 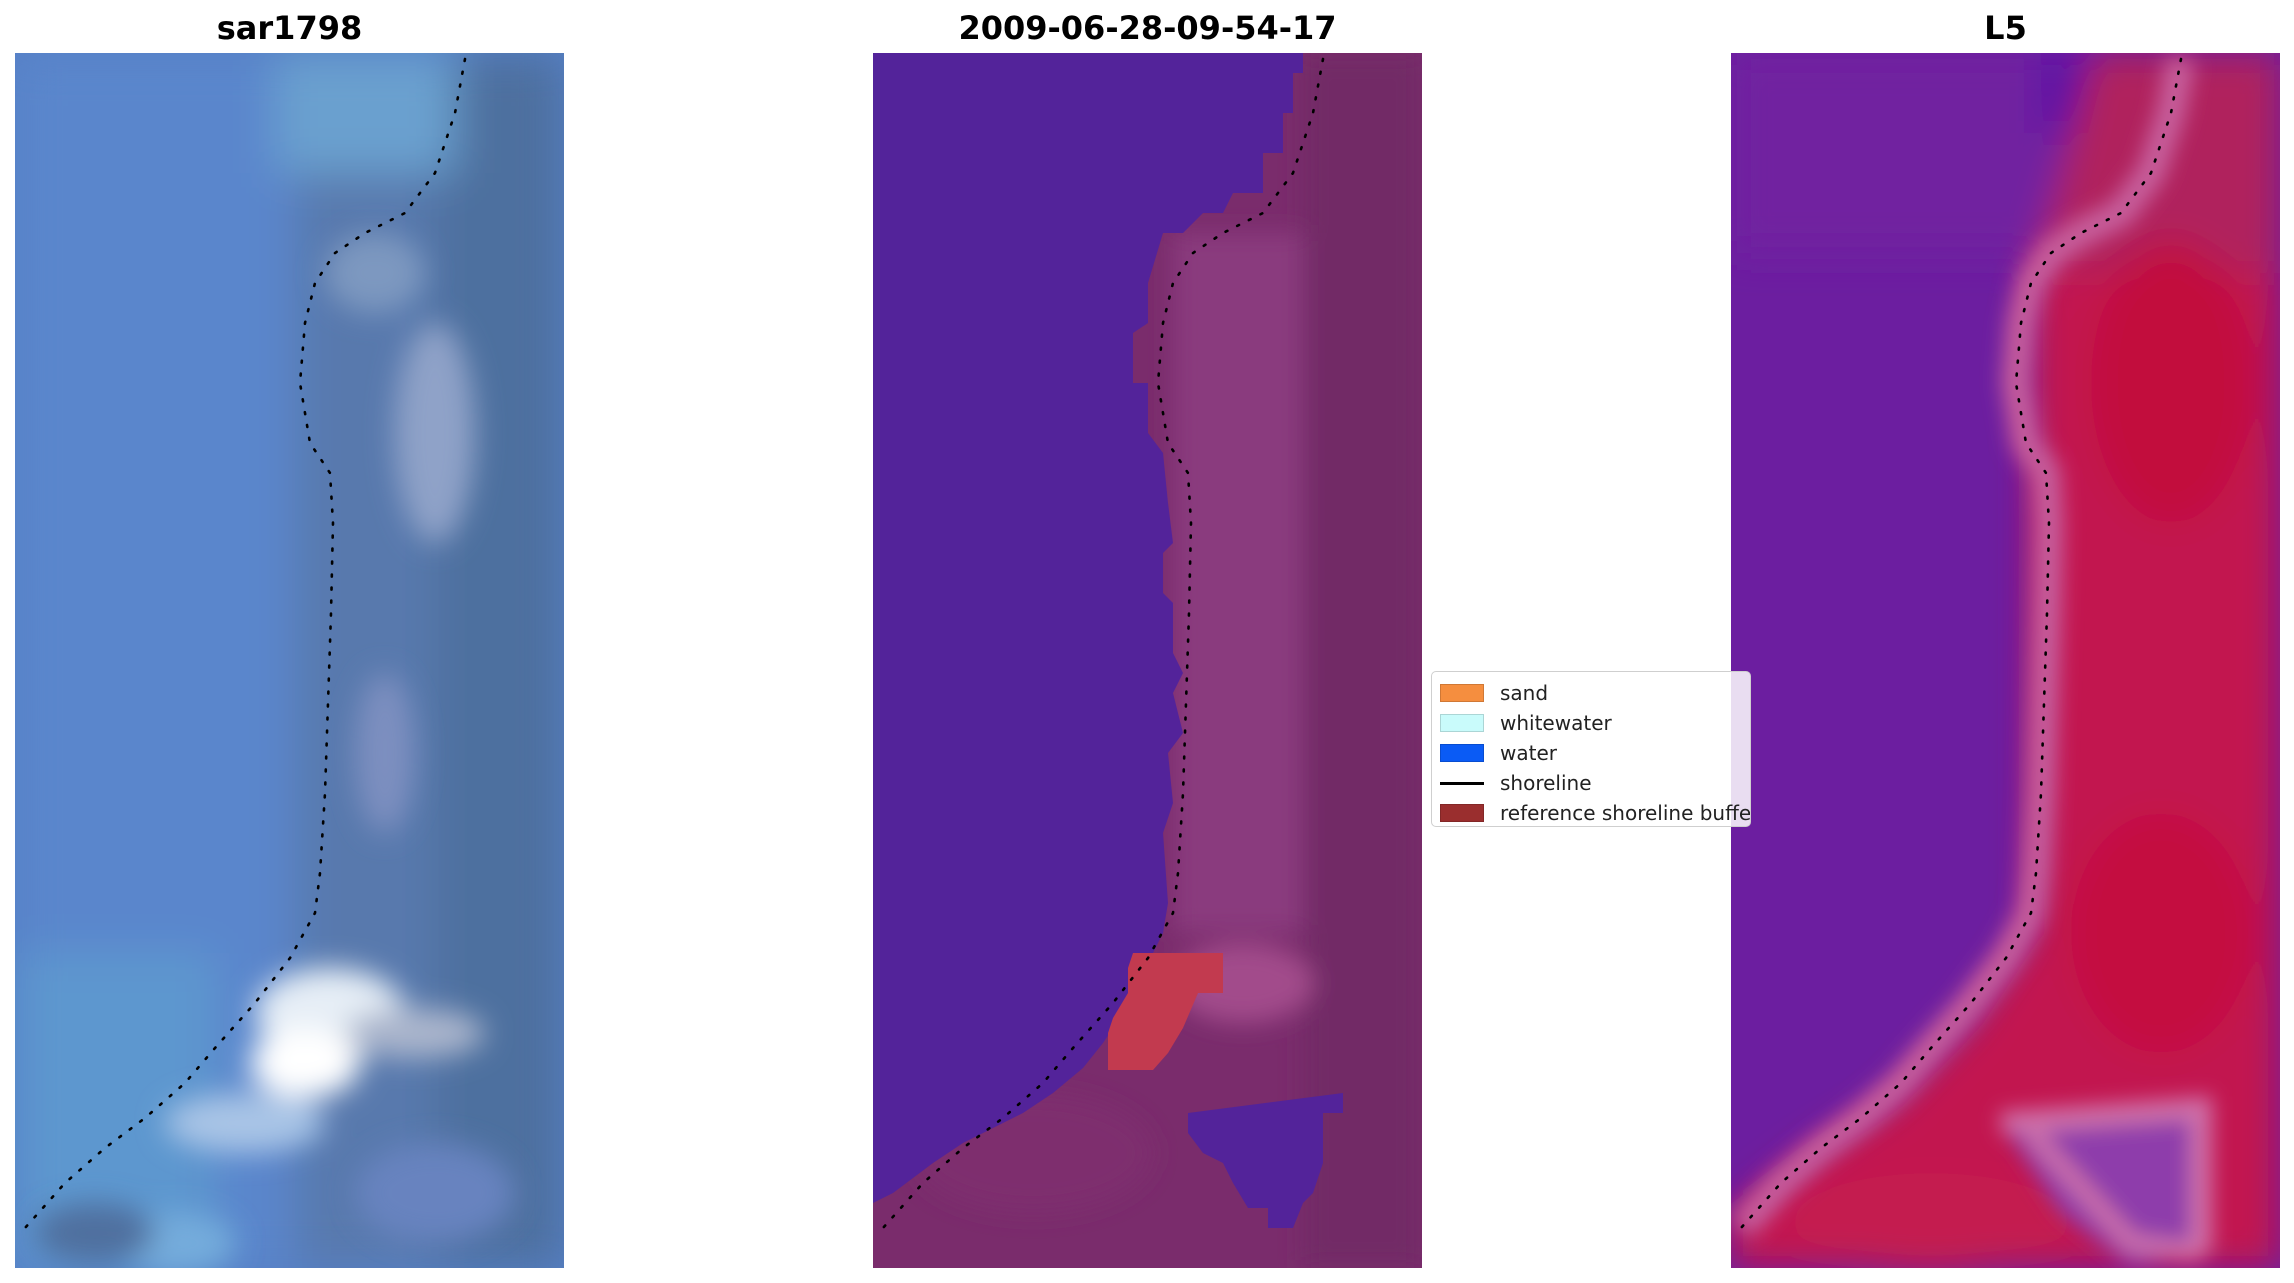 What do you see at coordinates (1462, 723) in the screenshot?
I see `whitewater-swatch` at bounding box center [1462, 723].